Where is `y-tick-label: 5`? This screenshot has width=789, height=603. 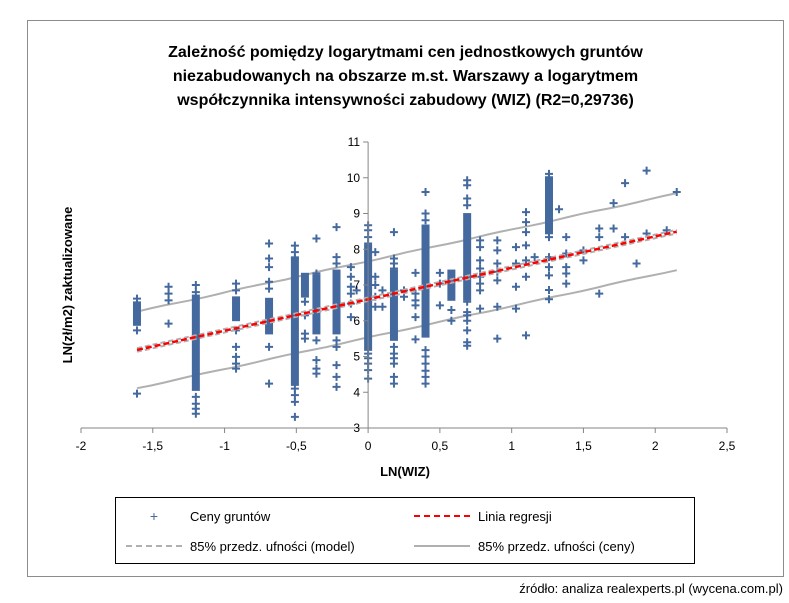
y-tick-label: 5 is located at coordinates (356, 357).